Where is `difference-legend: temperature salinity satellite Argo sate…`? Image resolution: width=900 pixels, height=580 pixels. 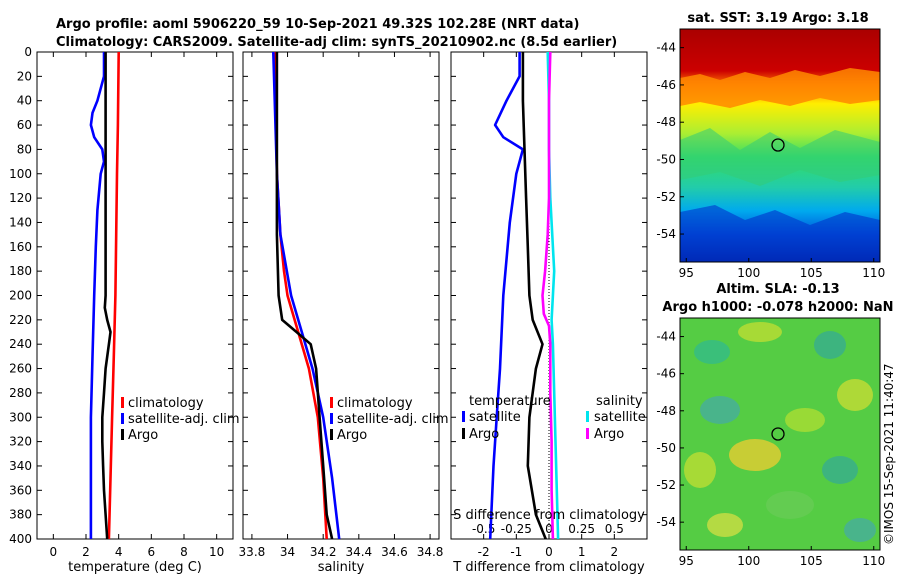 difference-legend: temperature salinity satellite Argo sate… is located at coordinates (549, 458).